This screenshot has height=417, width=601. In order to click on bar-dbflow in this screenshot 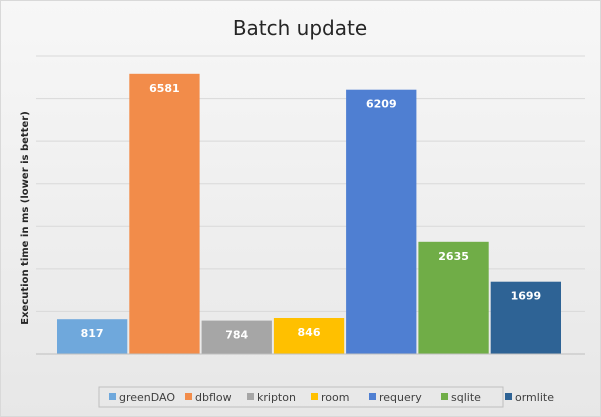, I will do `click(164, 214)`.